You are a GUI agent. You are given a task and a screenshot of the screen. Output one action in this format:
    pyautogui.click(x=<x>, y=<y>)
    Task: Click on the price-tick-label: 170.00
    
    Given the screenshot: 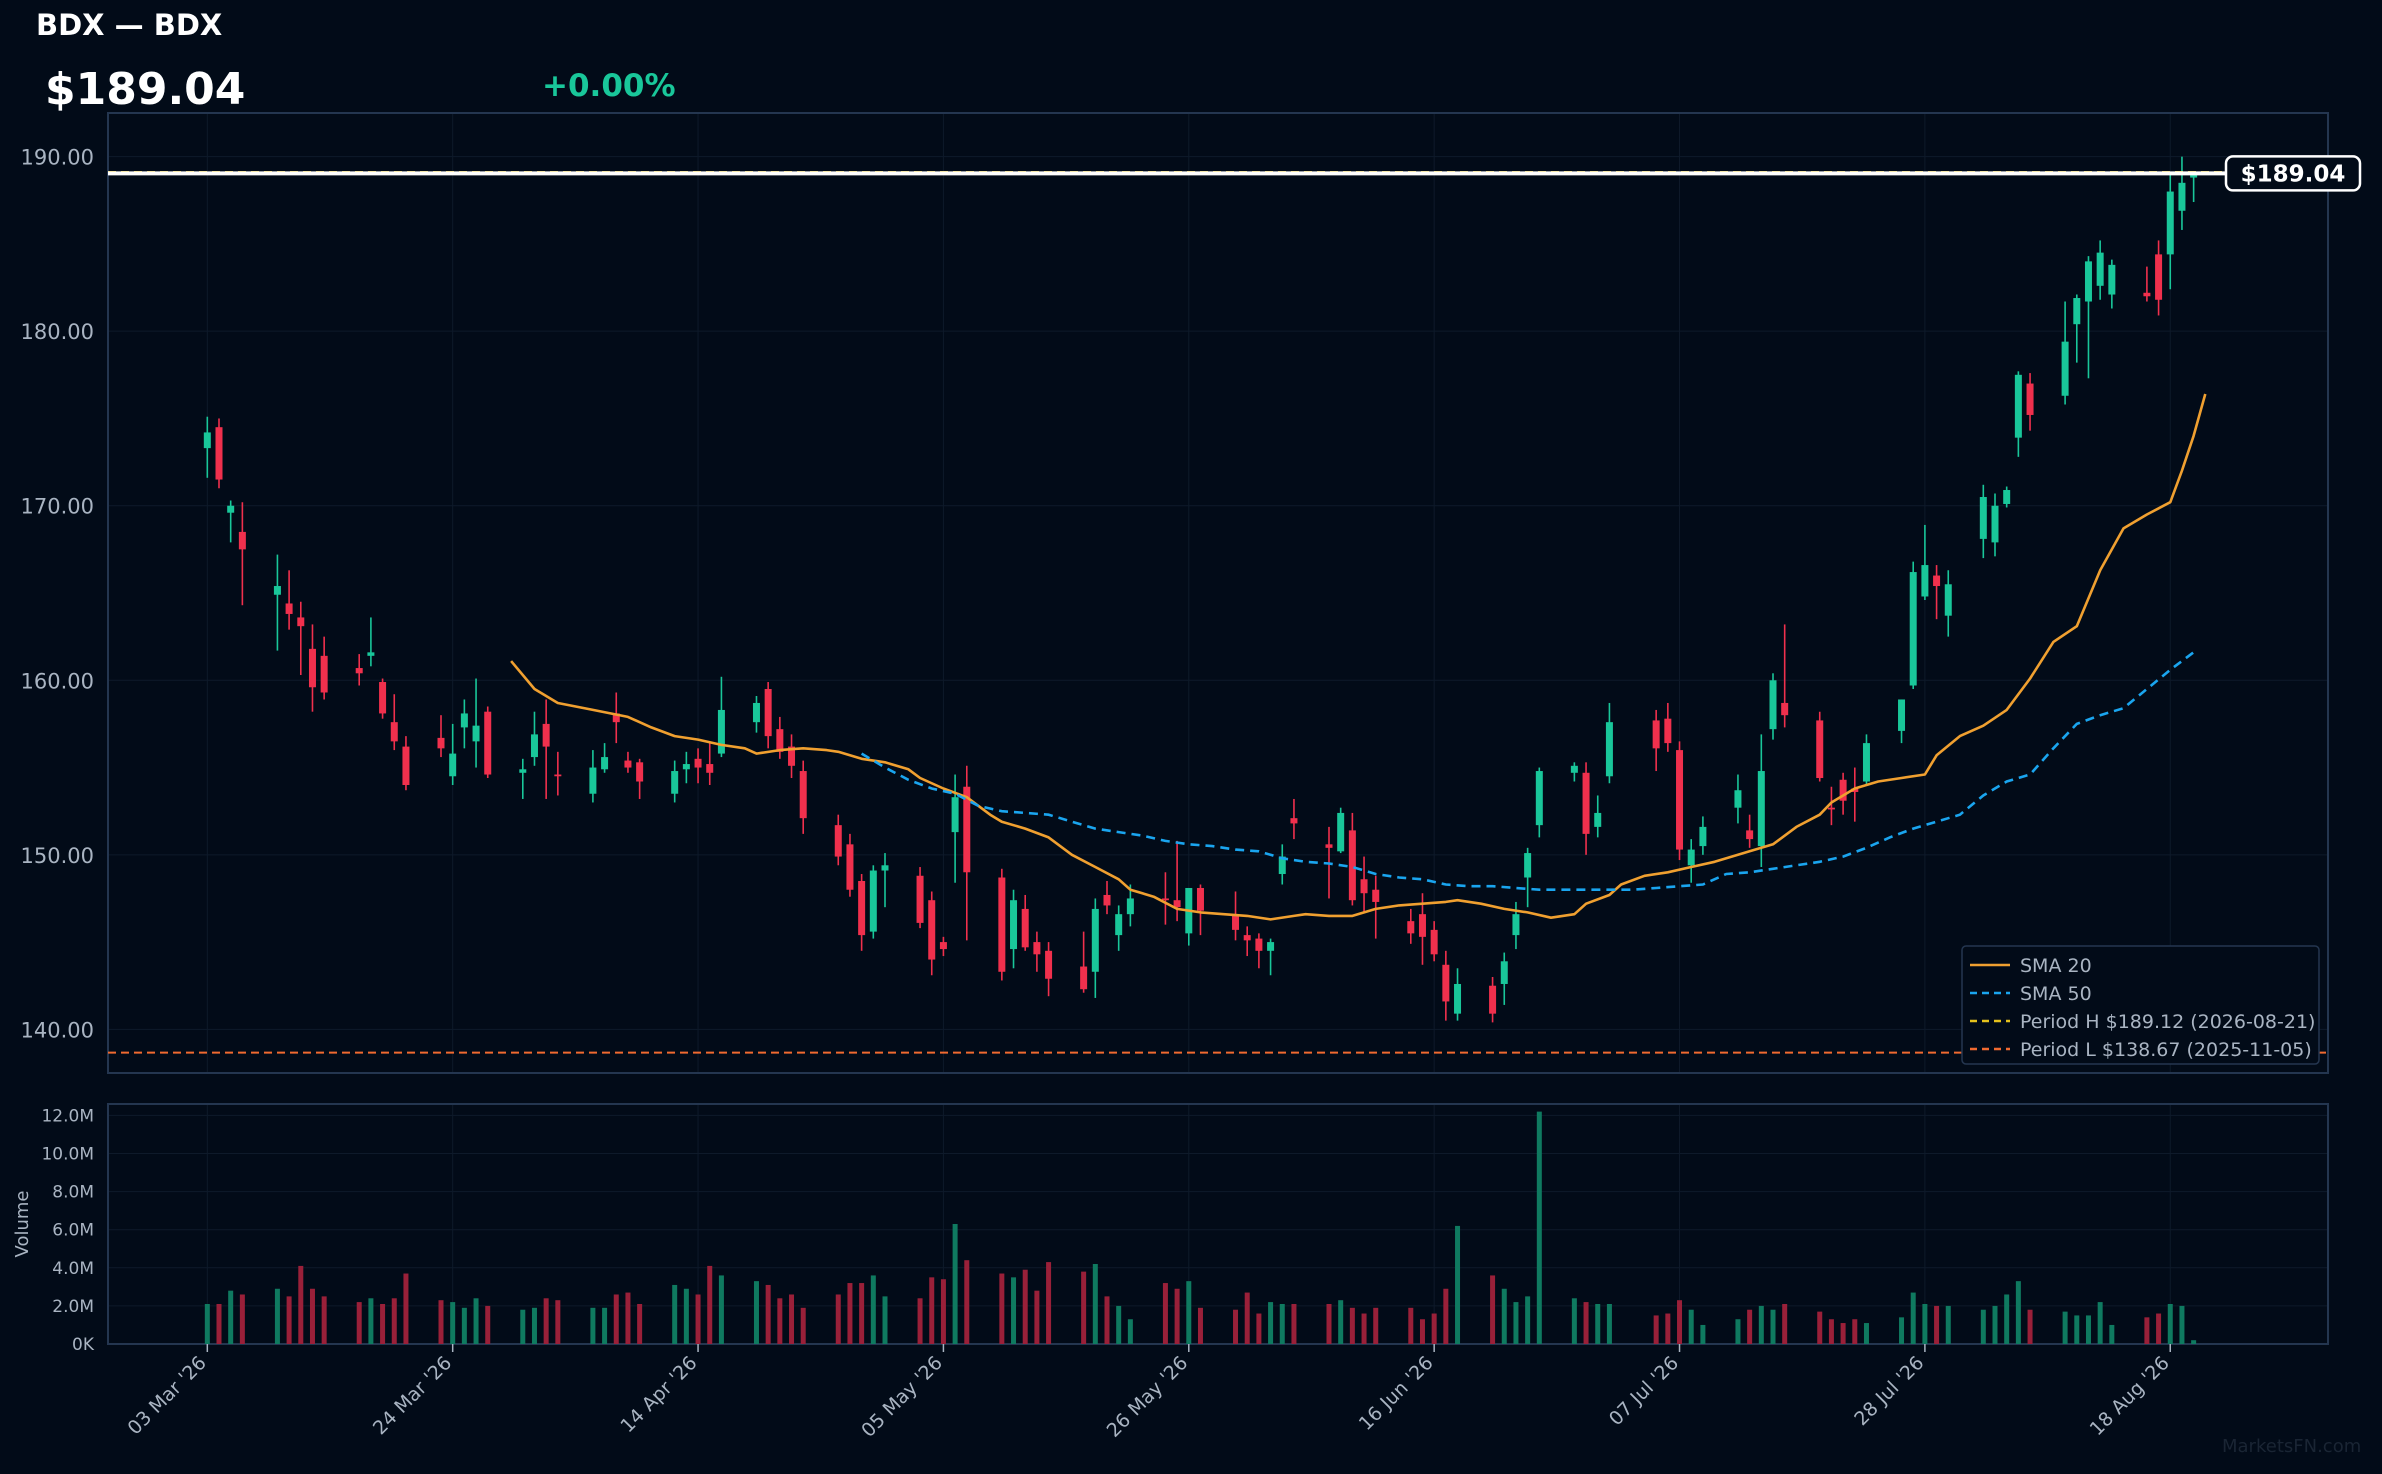 What is the action you would take?
    pyautogui.click(x=57, y=507)
    